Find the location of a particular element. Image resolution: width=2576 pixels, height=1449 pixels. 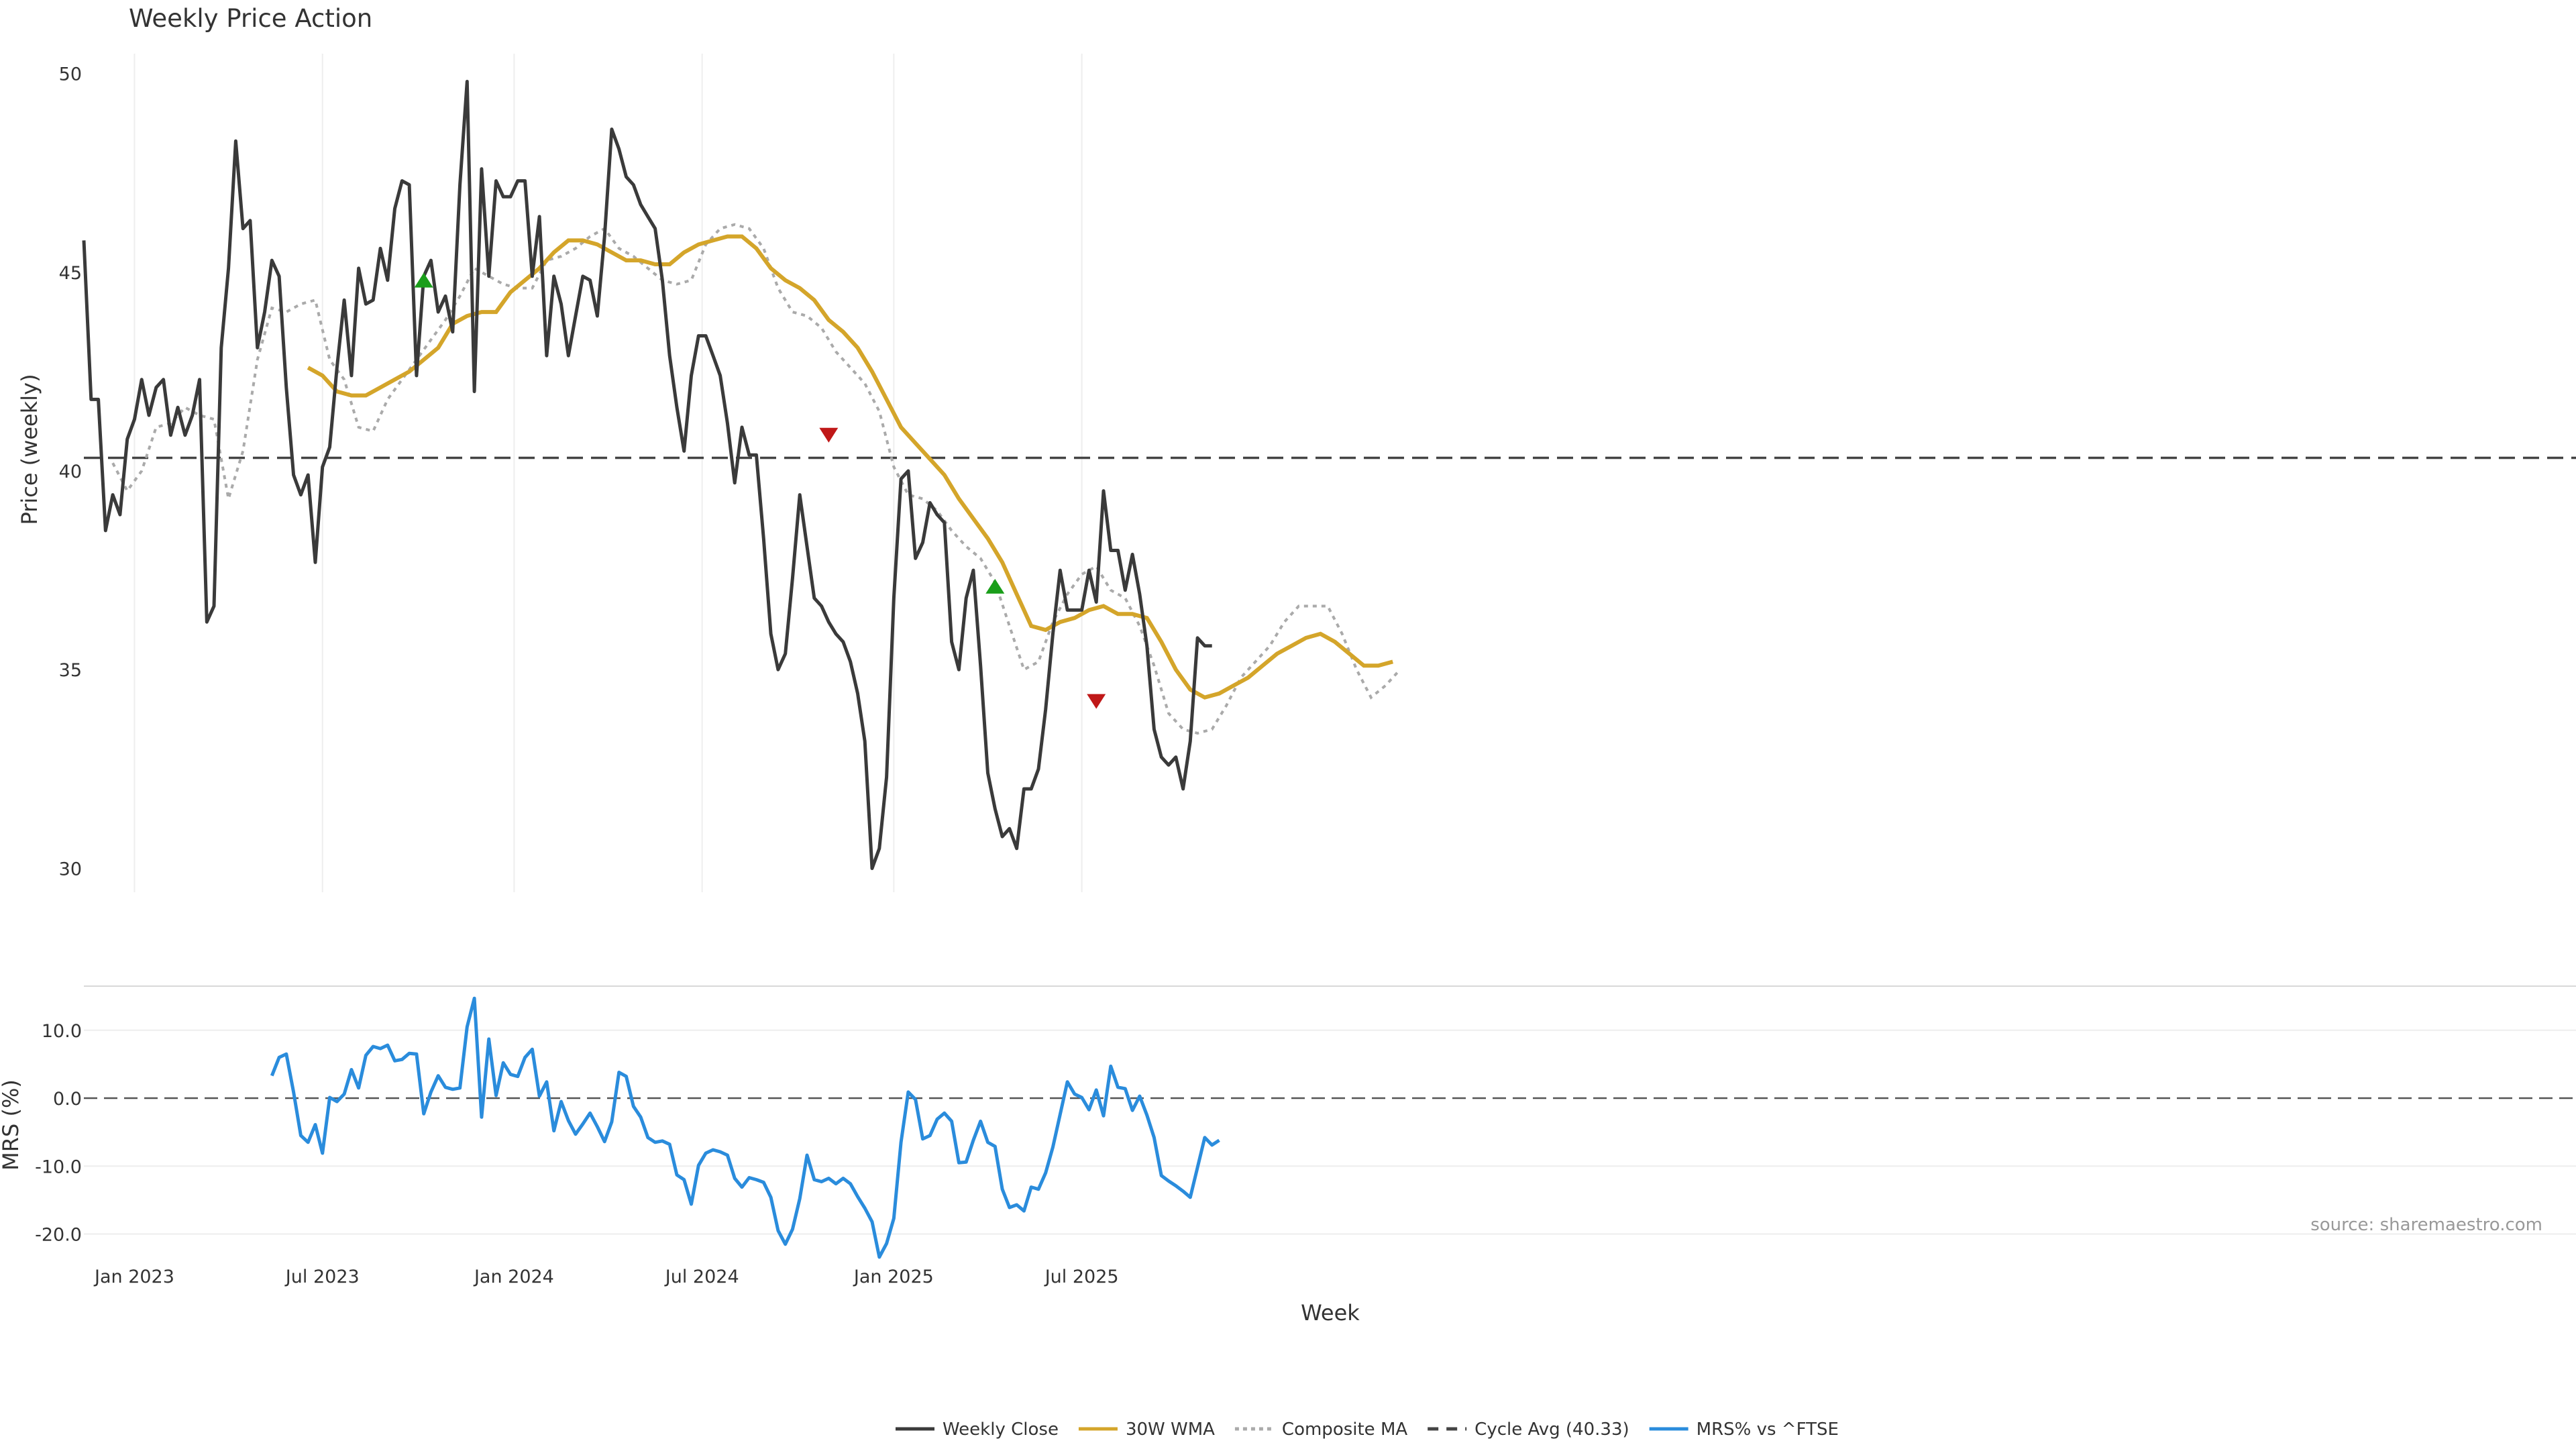

price-axis-title: Price (weekly) is located at coordinates (29, 449).